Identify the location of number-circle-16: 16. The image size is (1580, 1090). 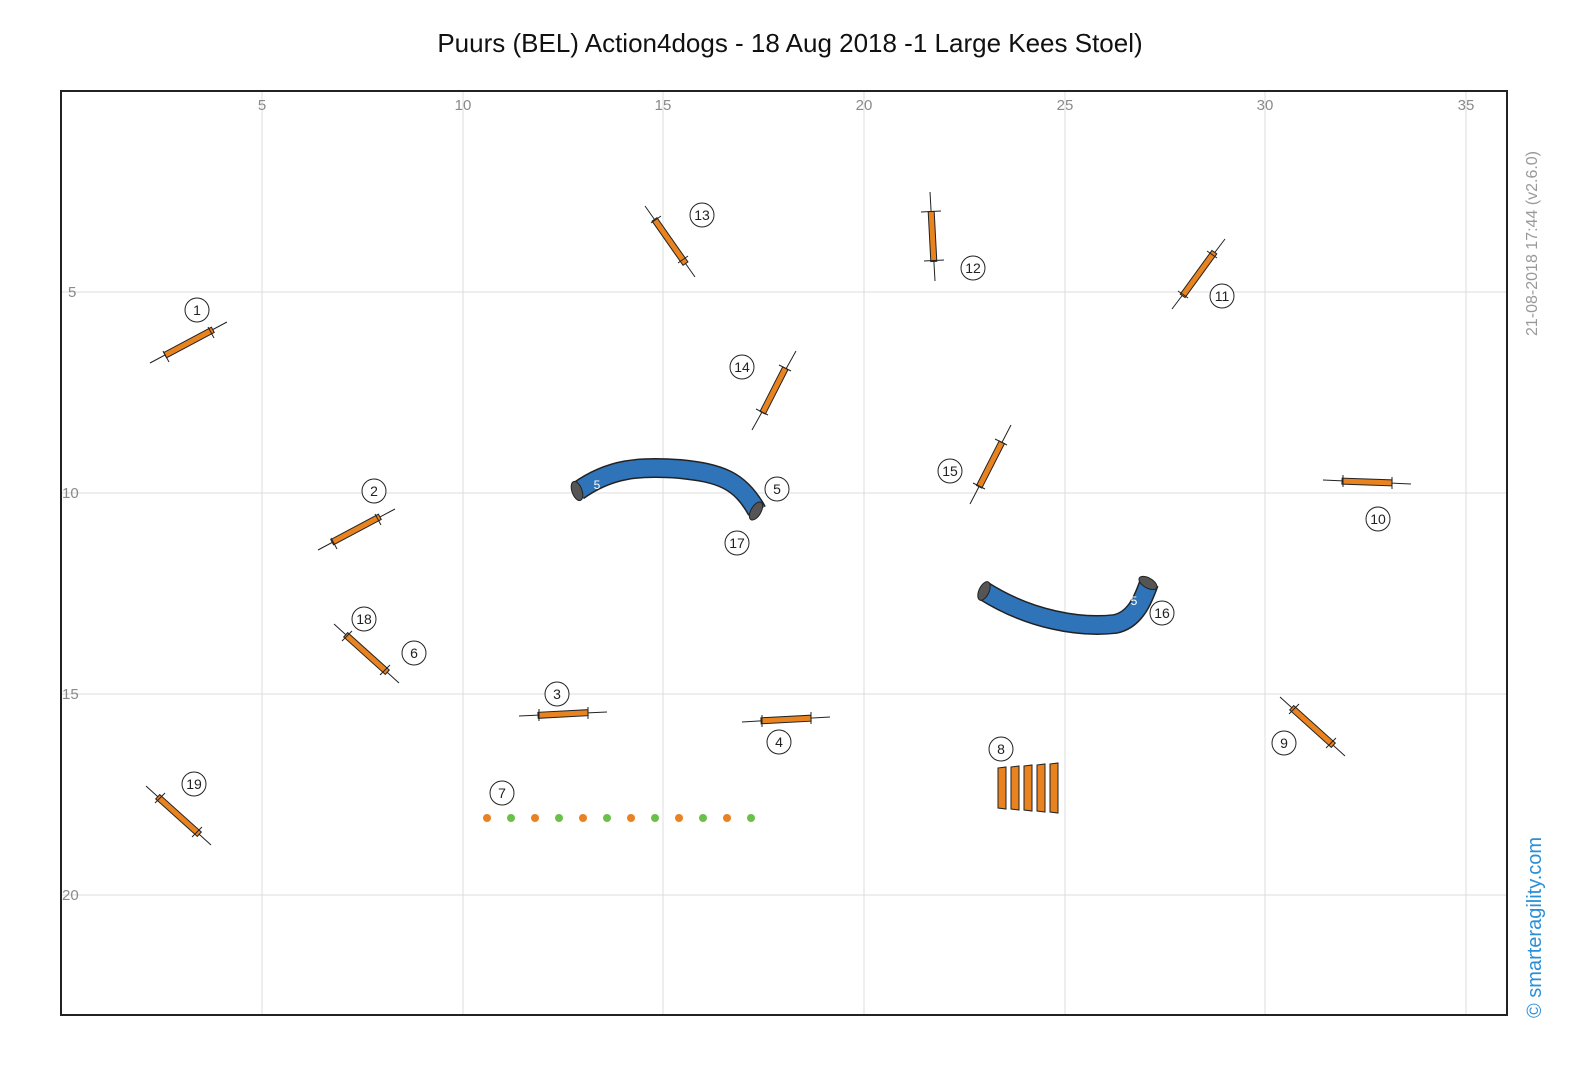
(1162, 613).